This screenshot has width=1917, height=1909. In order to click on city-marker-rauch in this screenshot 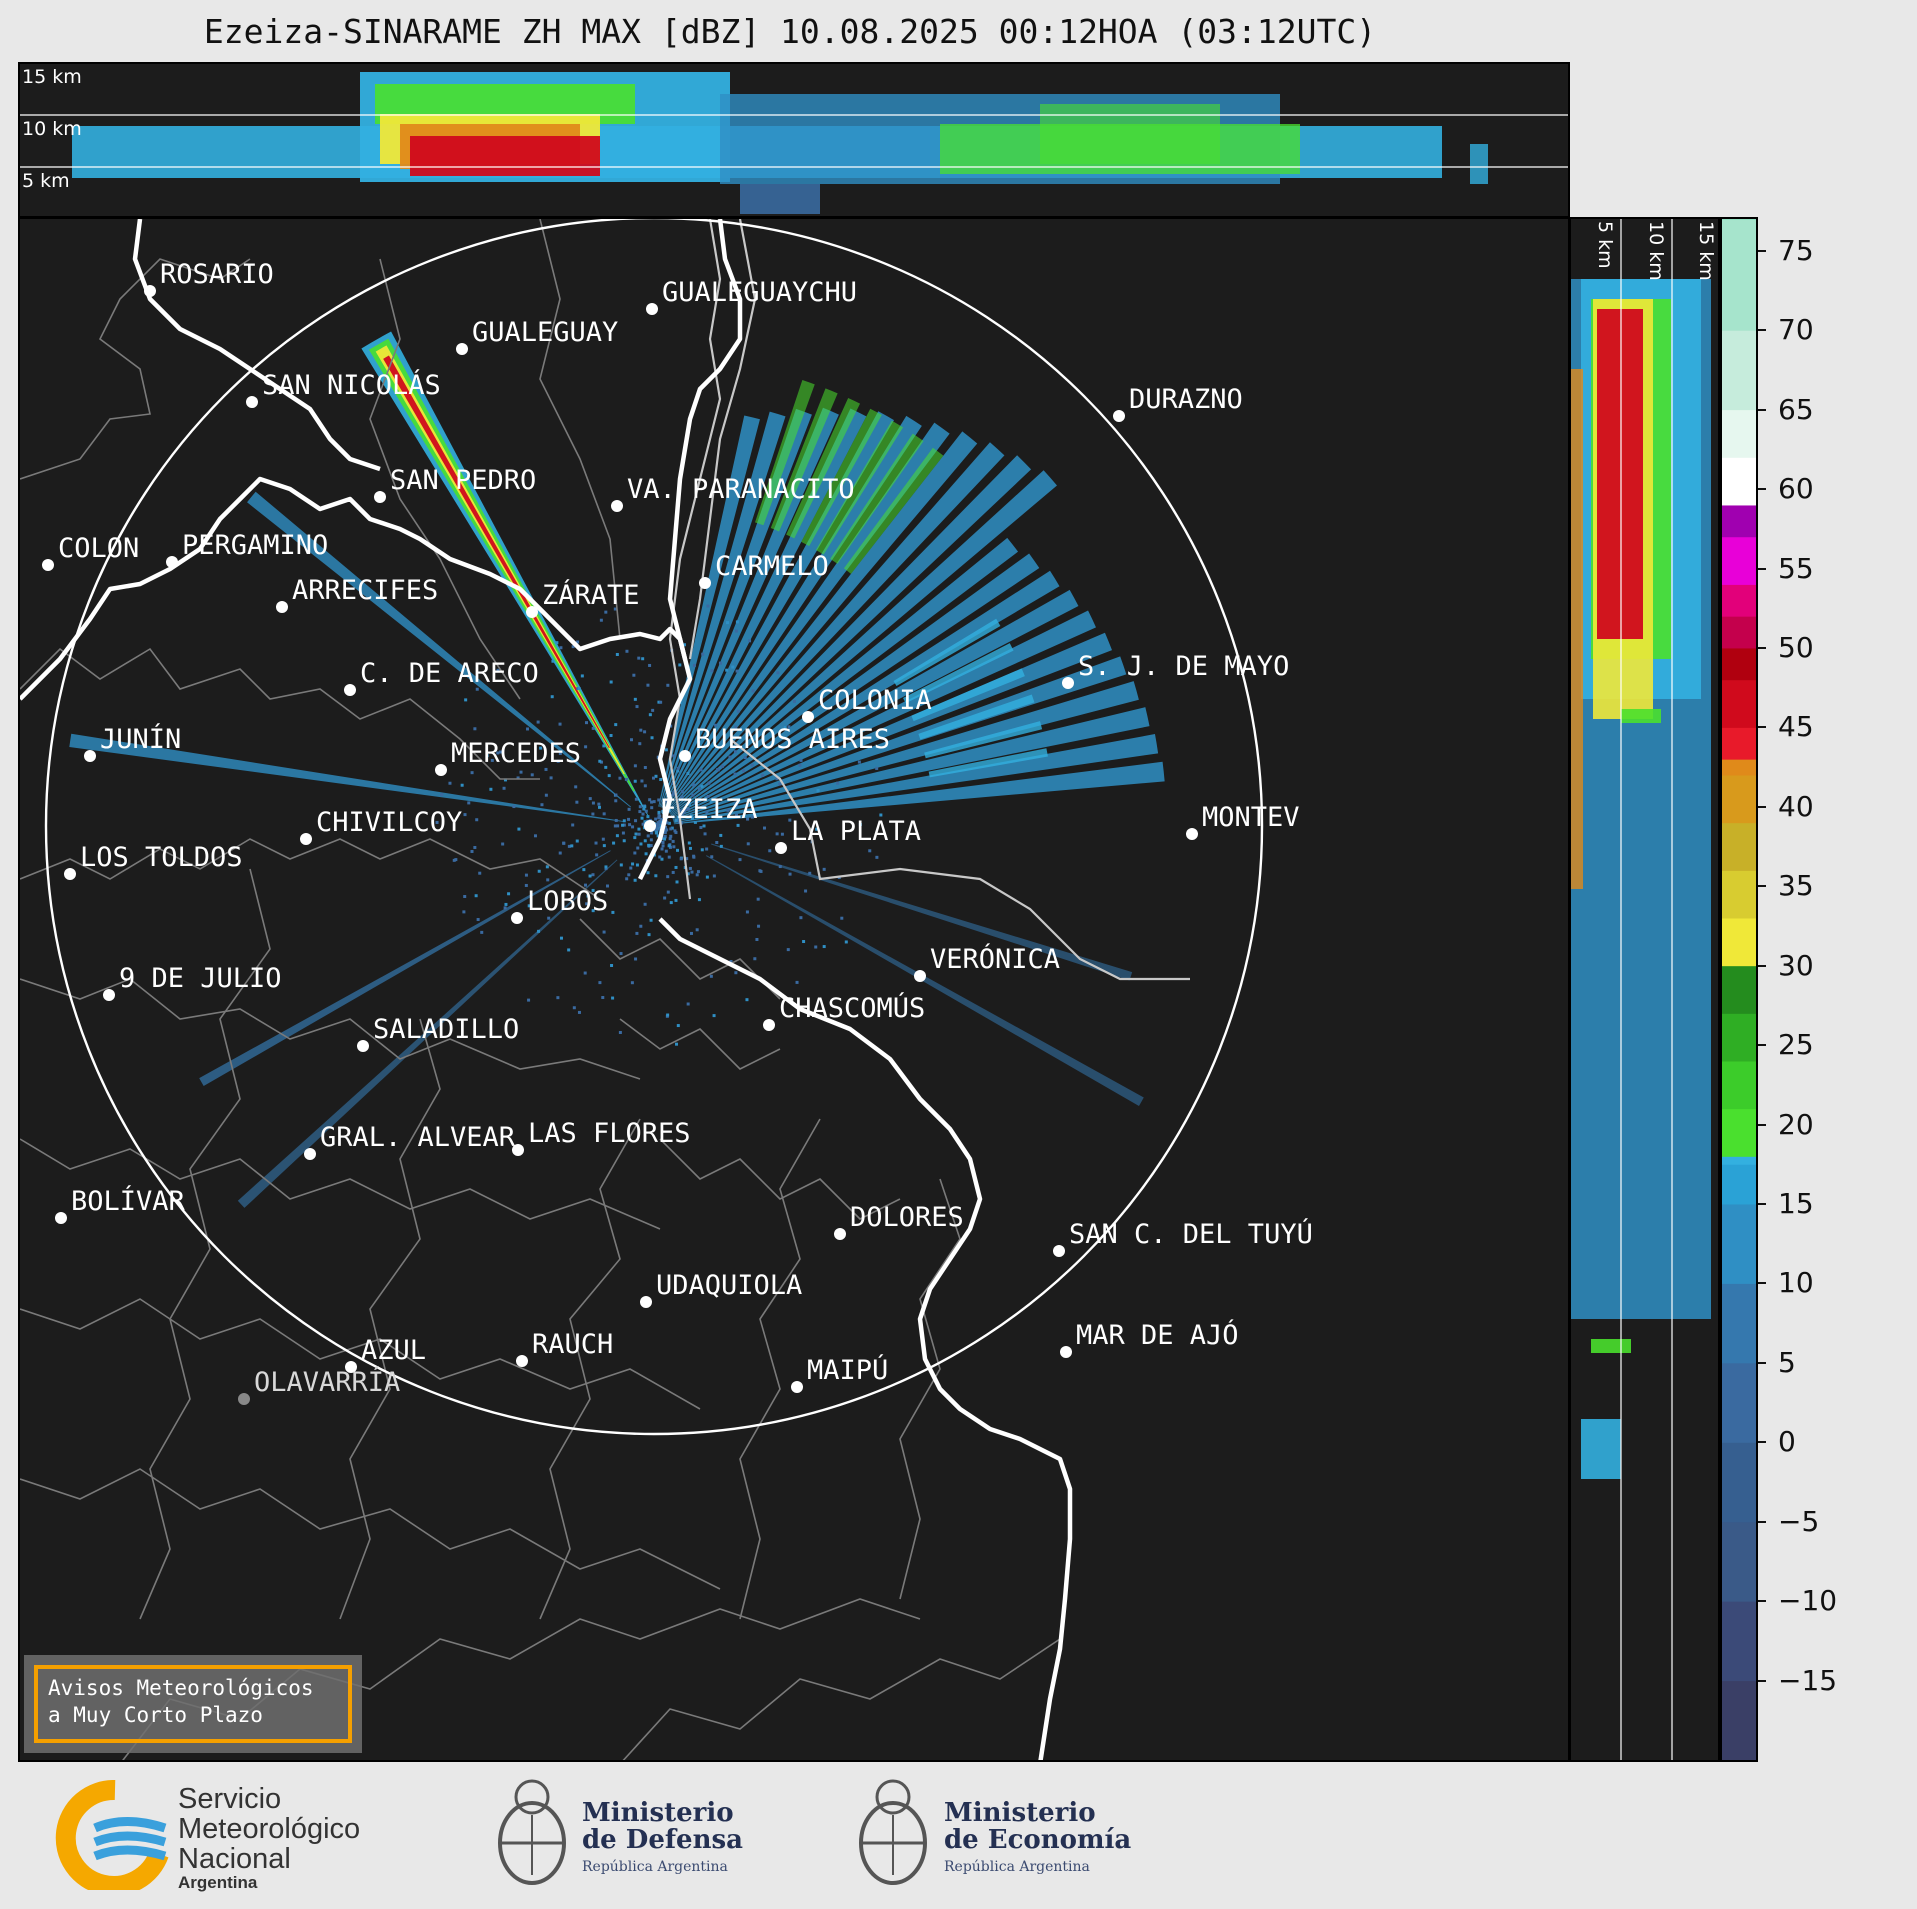, I will do `click(522, 1361)`.